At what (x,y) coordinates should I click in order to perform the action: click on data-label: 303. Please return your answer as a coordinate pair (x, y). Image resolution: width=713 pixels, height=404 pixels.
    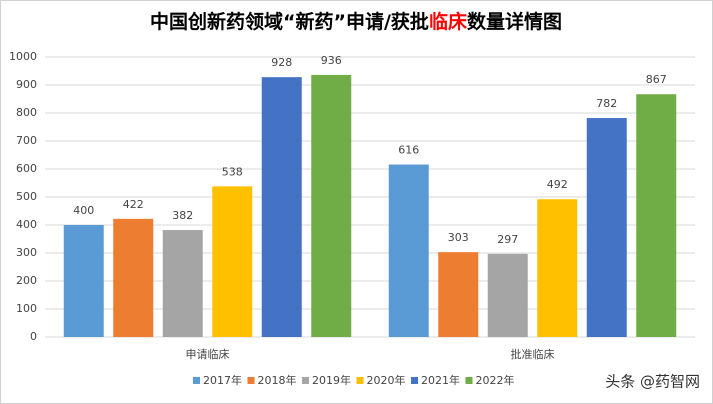
    Looking at the image, I should click on (458, 237).